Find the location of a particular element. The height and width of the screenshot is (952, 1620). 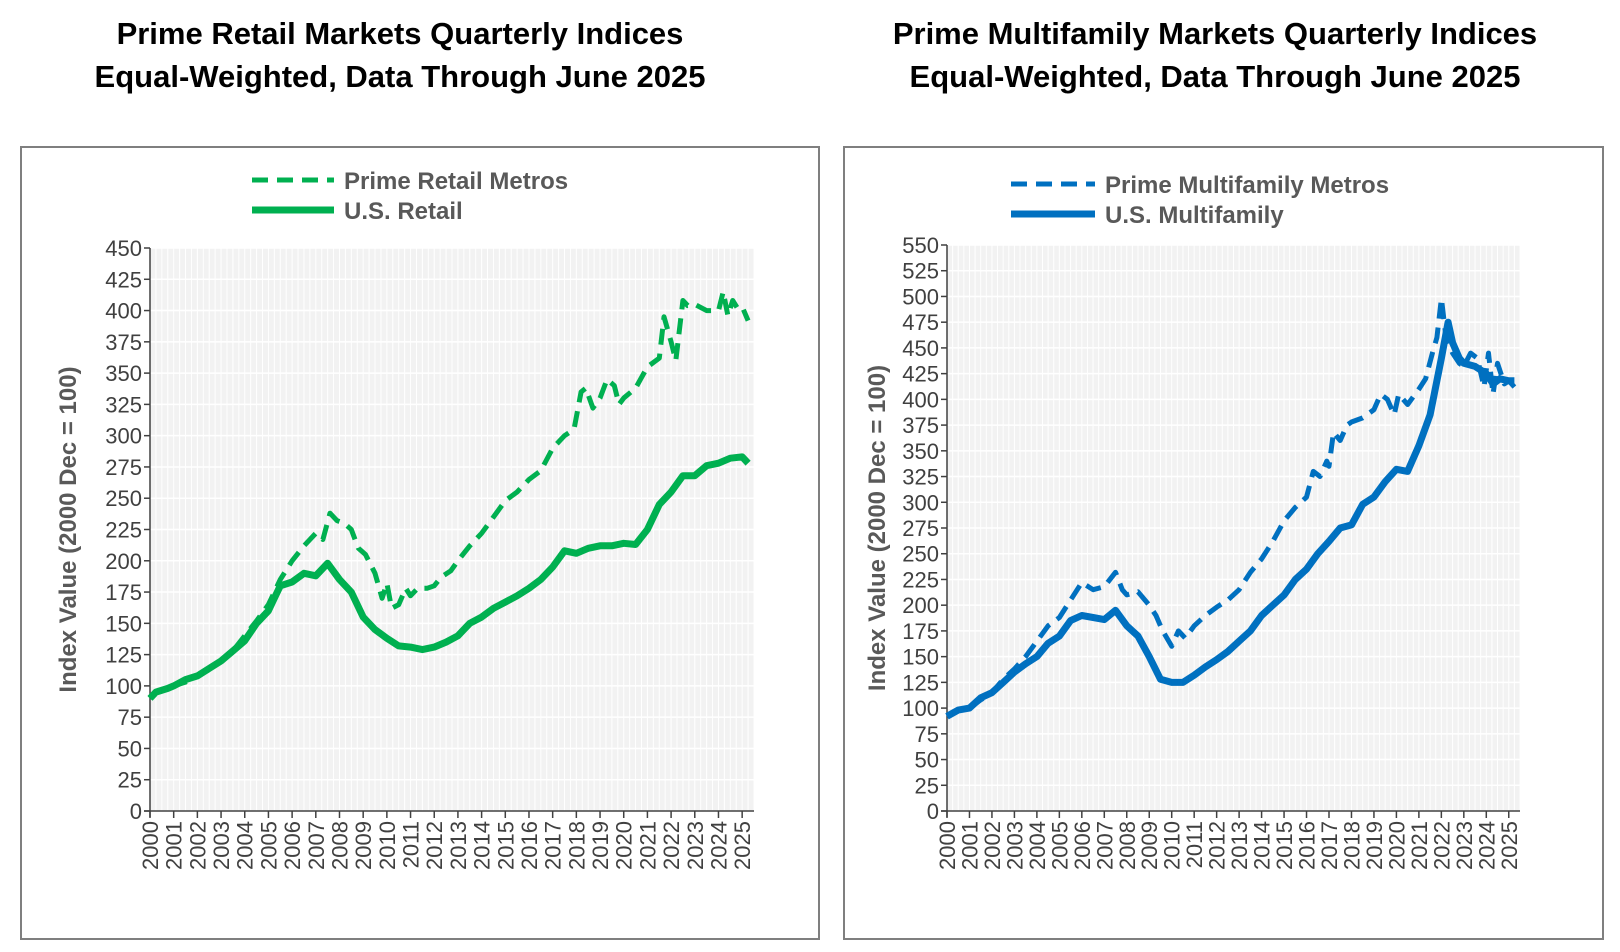

multifamily-x-tick-label: 2008 is located at coordinates (1127, 845).